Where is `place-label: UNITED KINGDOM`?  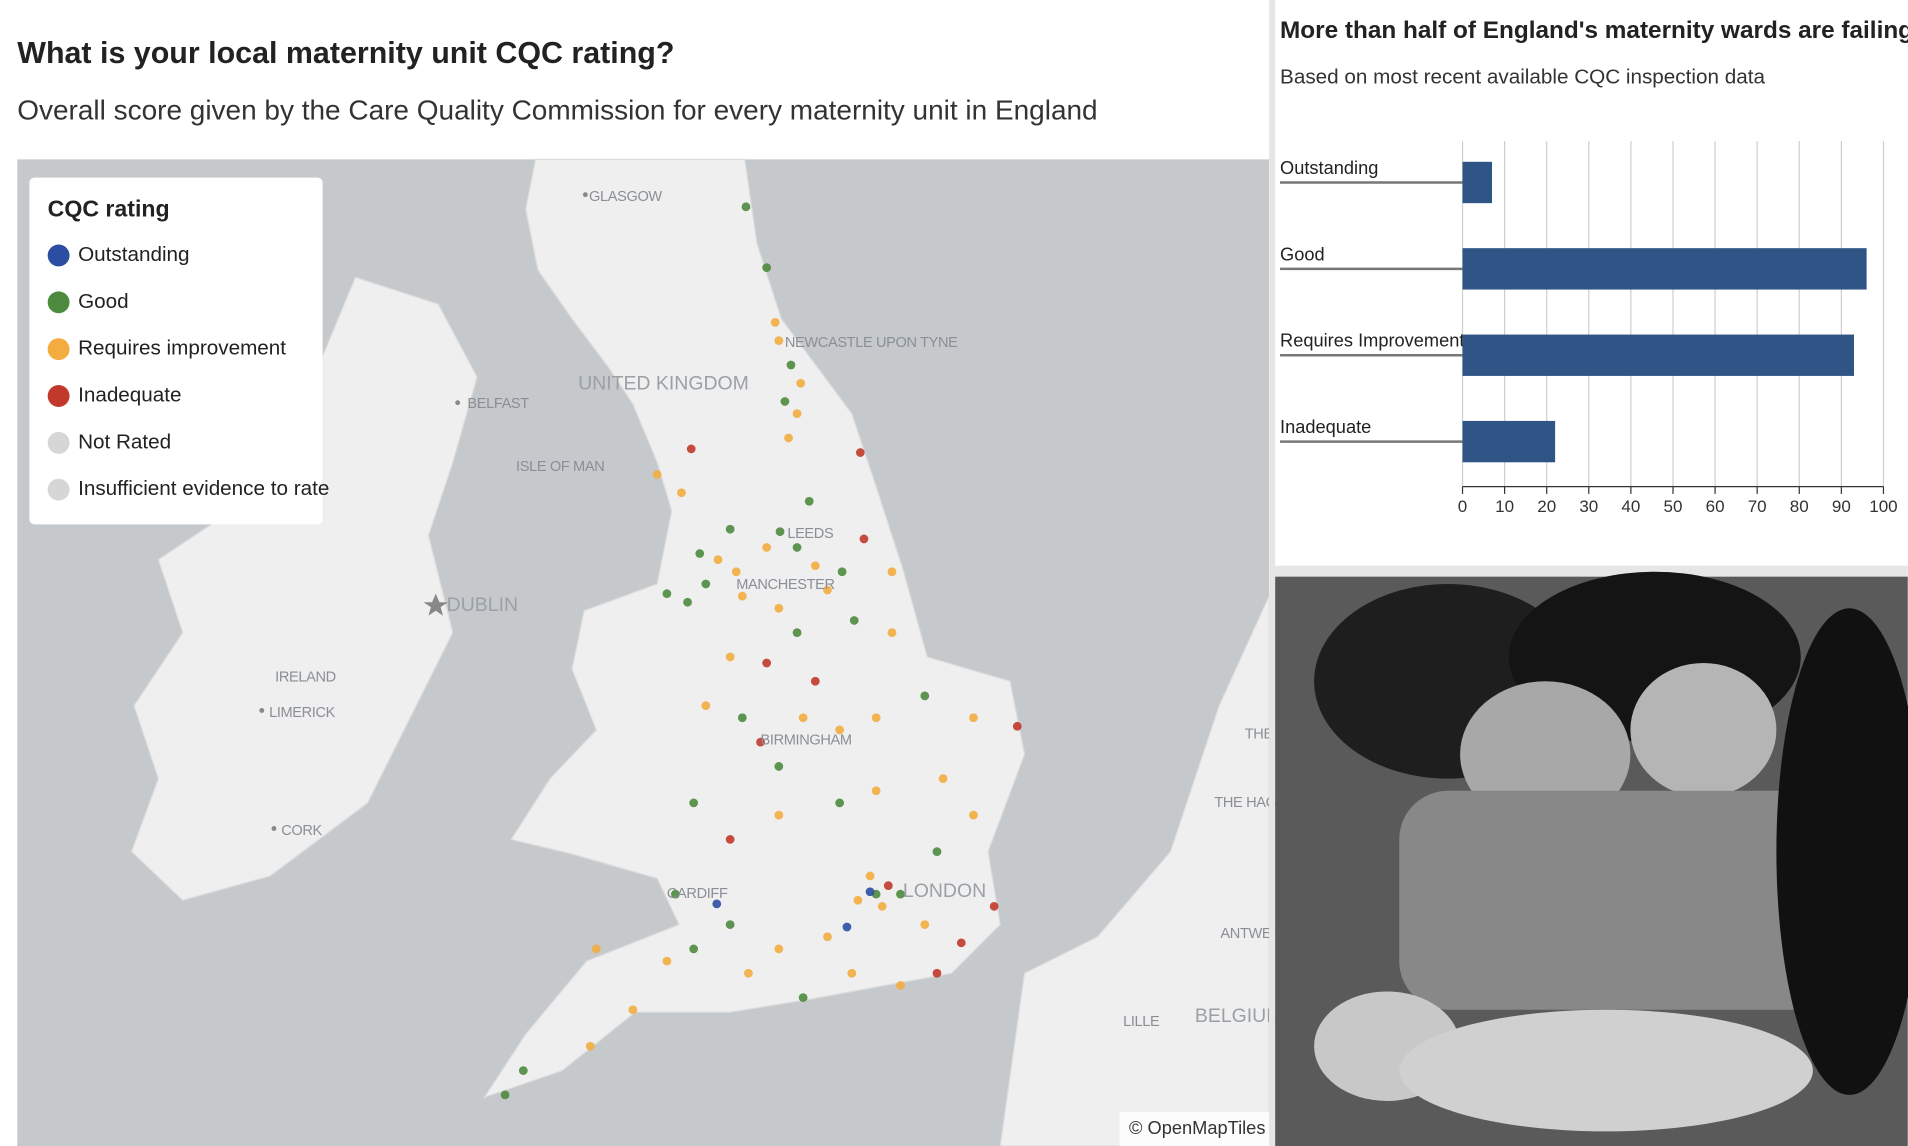
place-label: UNITED KINGDOM is located at coordinates (663, 384).